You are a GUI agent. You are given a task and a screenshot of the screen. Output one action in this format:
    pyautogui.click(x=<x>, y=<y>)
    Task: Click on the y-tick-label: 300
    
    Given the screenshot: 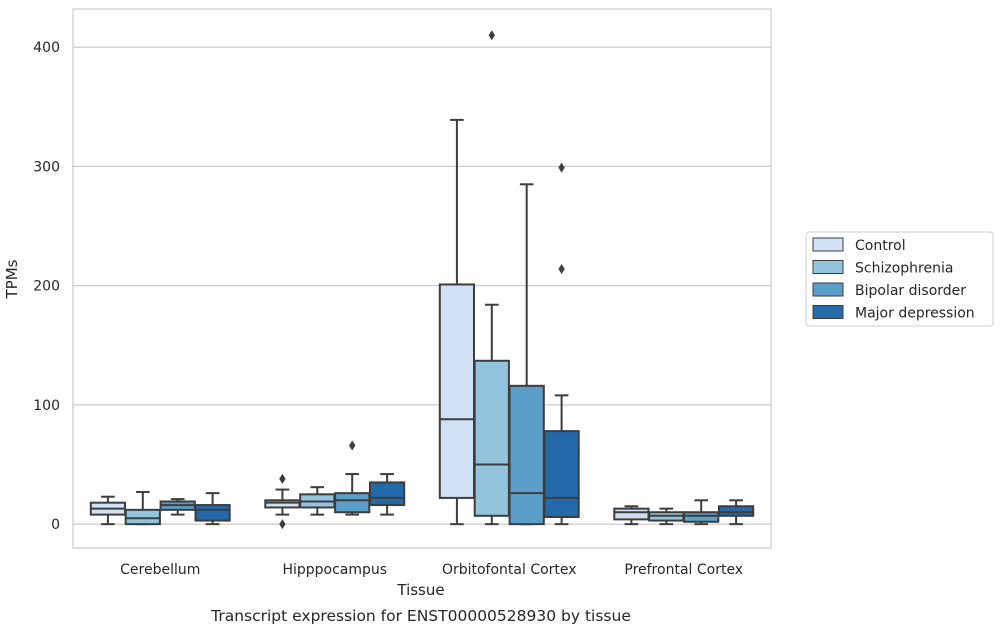 What is the action you would take?
    pyautogui.click(x=46, y=167)
    